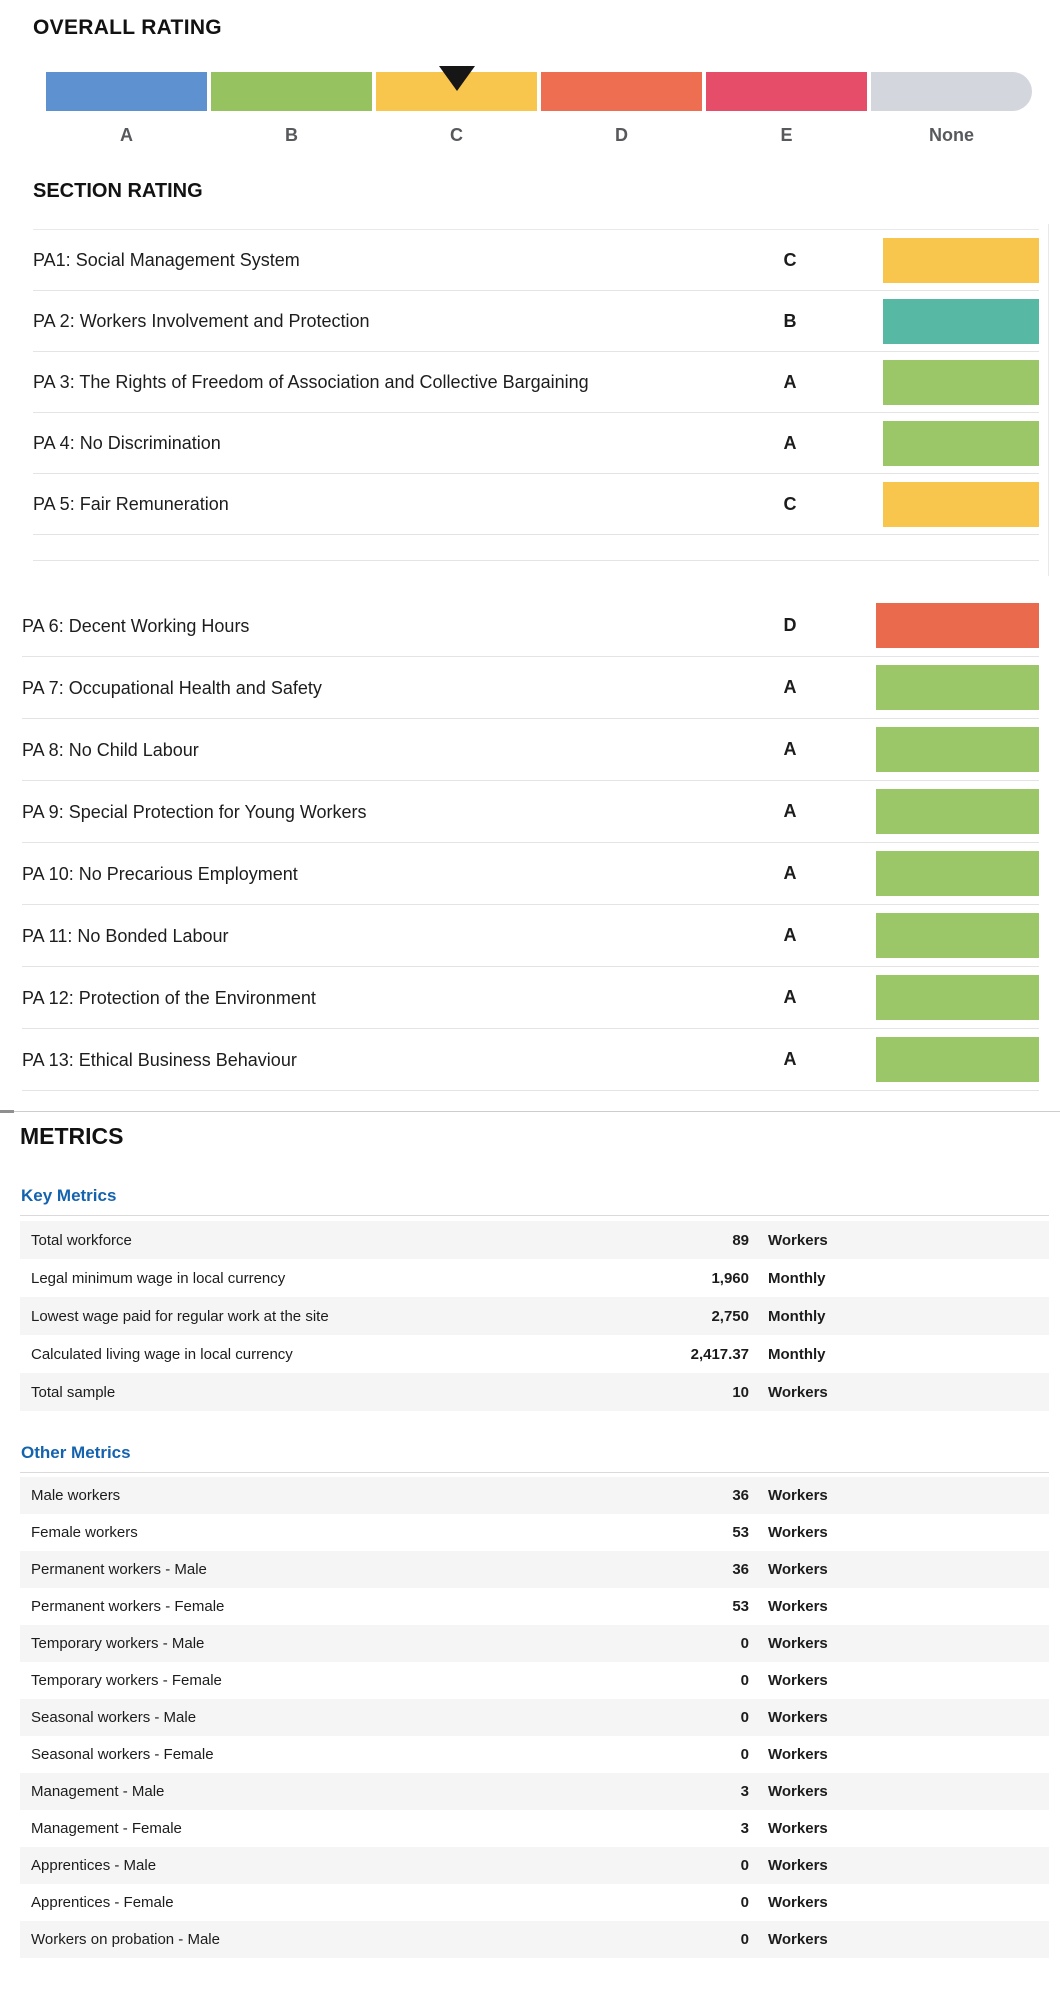  I want to click on divider-line, so click(530, 1111).